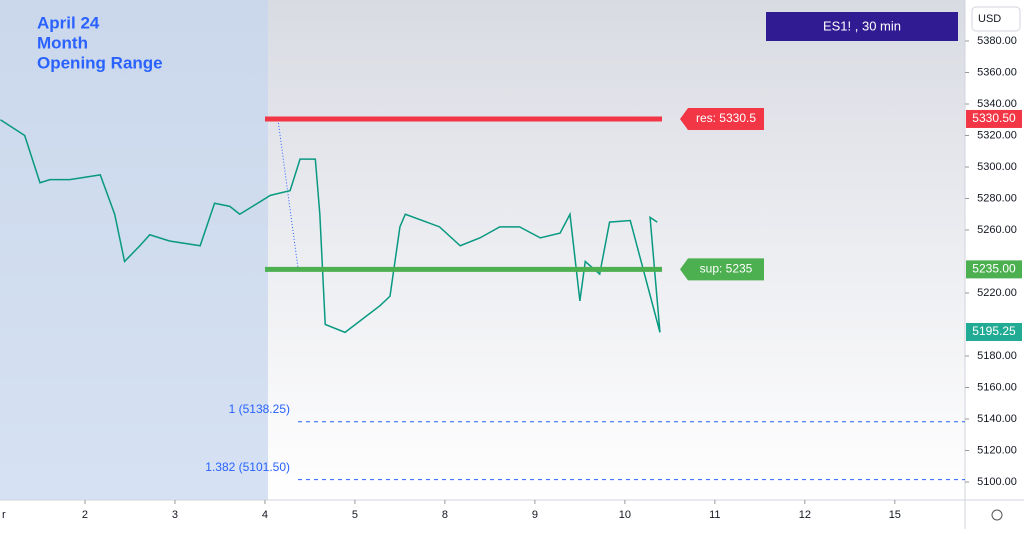 The image size is (1024, 534). I want to click on title-box, so click(862, 26).